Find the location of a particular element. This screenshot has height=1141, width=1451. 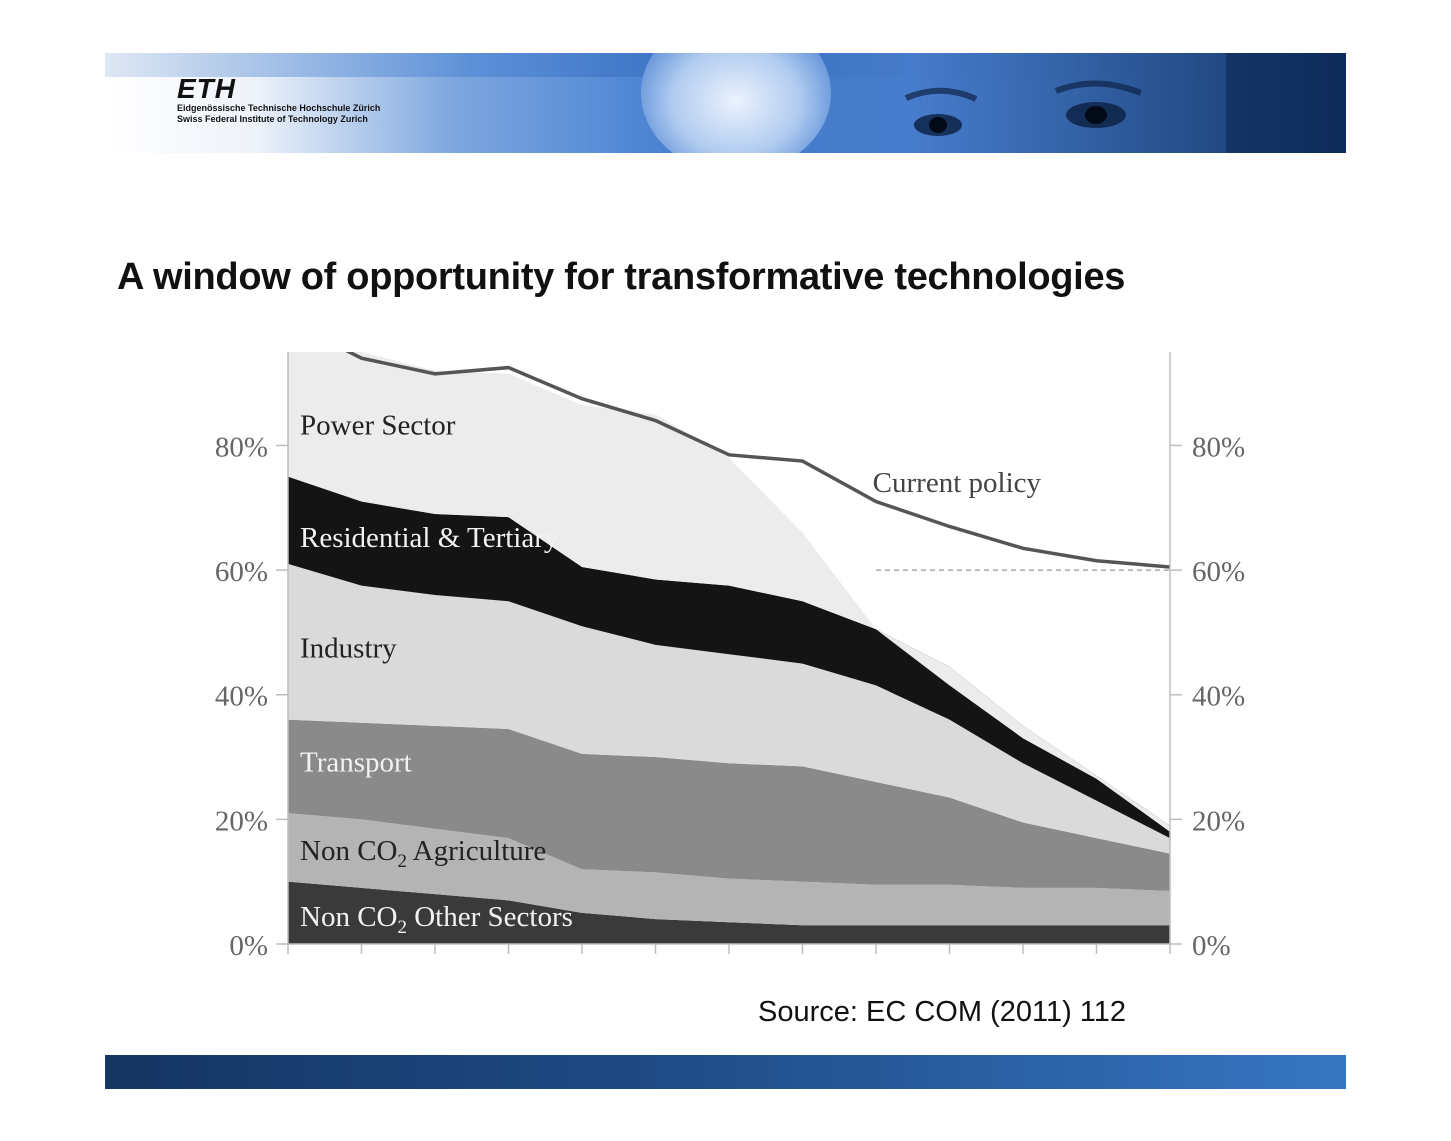

series-label-industry: Industry is located at coordinates (348, 648).